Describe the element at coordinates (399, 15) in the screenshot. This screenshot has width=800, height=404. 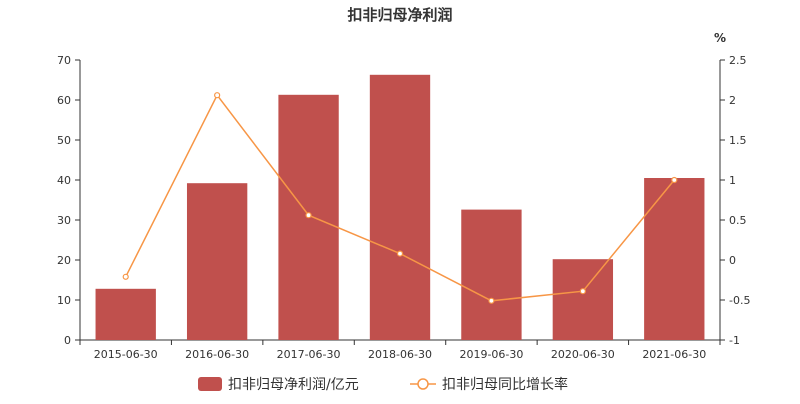
I see `chart-title: 扣非归母净利润` at that location.